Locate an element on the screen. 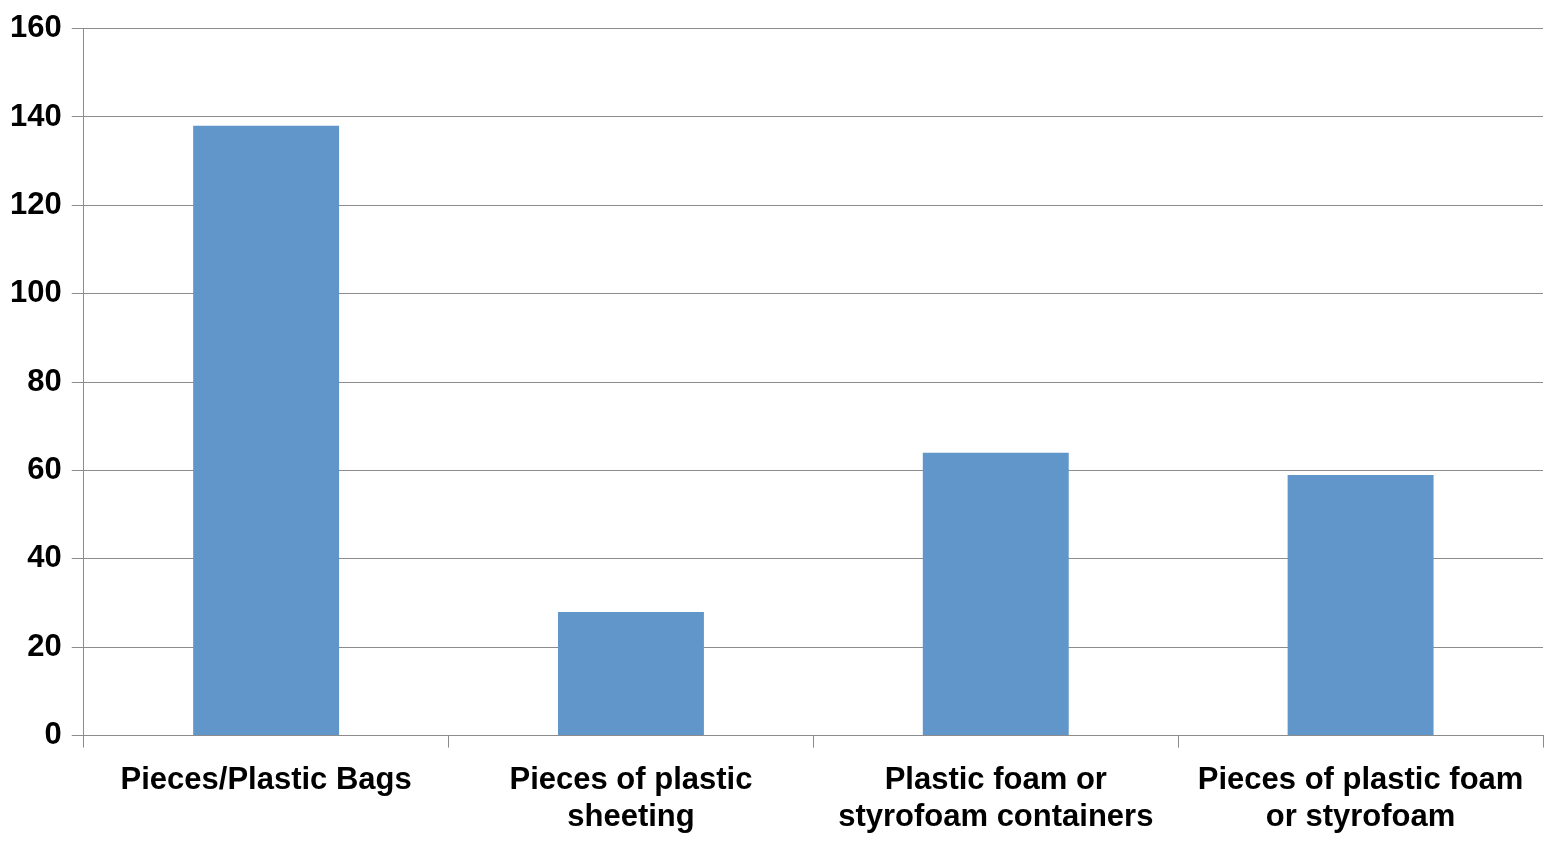 The height and width of the screenshot is (850, 1545). y-tick-label: 80 is located at coordinates (44, 380).